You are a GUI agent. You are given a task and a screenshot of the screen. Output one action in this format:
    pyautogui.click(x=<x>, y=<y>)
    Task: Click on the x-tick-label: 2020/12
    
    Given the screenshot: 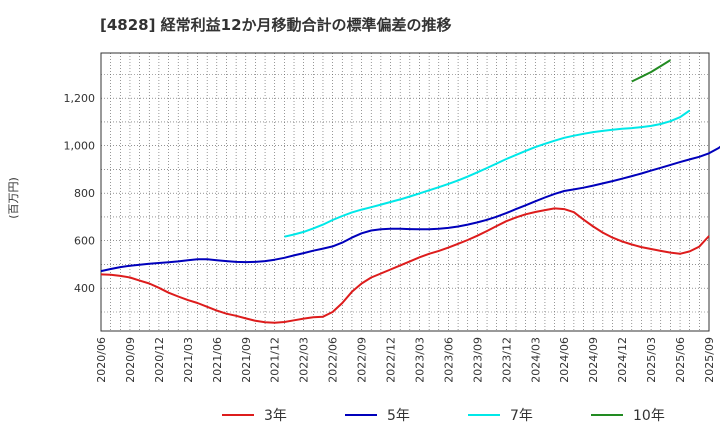 What is the action you would take?
    pyautogui.click(x=159, y=360)
    